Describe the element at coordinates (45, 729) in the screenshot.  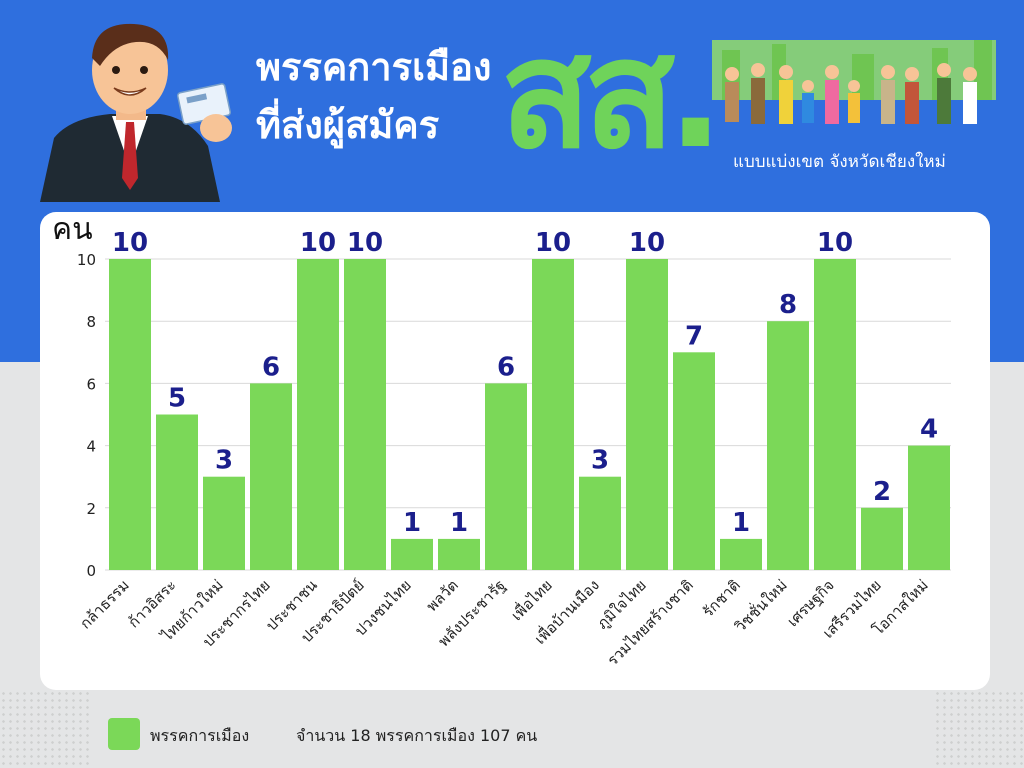
I see `dot-pattern-left` at that location.